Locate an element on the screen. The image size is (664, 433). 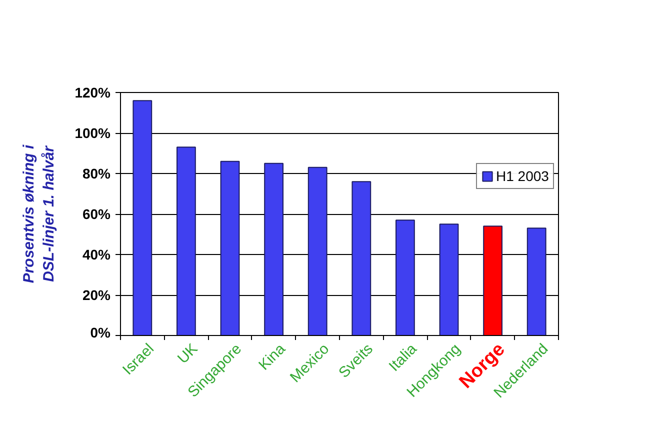
x-tick-label: Kina is located at coordinates (273, 357).